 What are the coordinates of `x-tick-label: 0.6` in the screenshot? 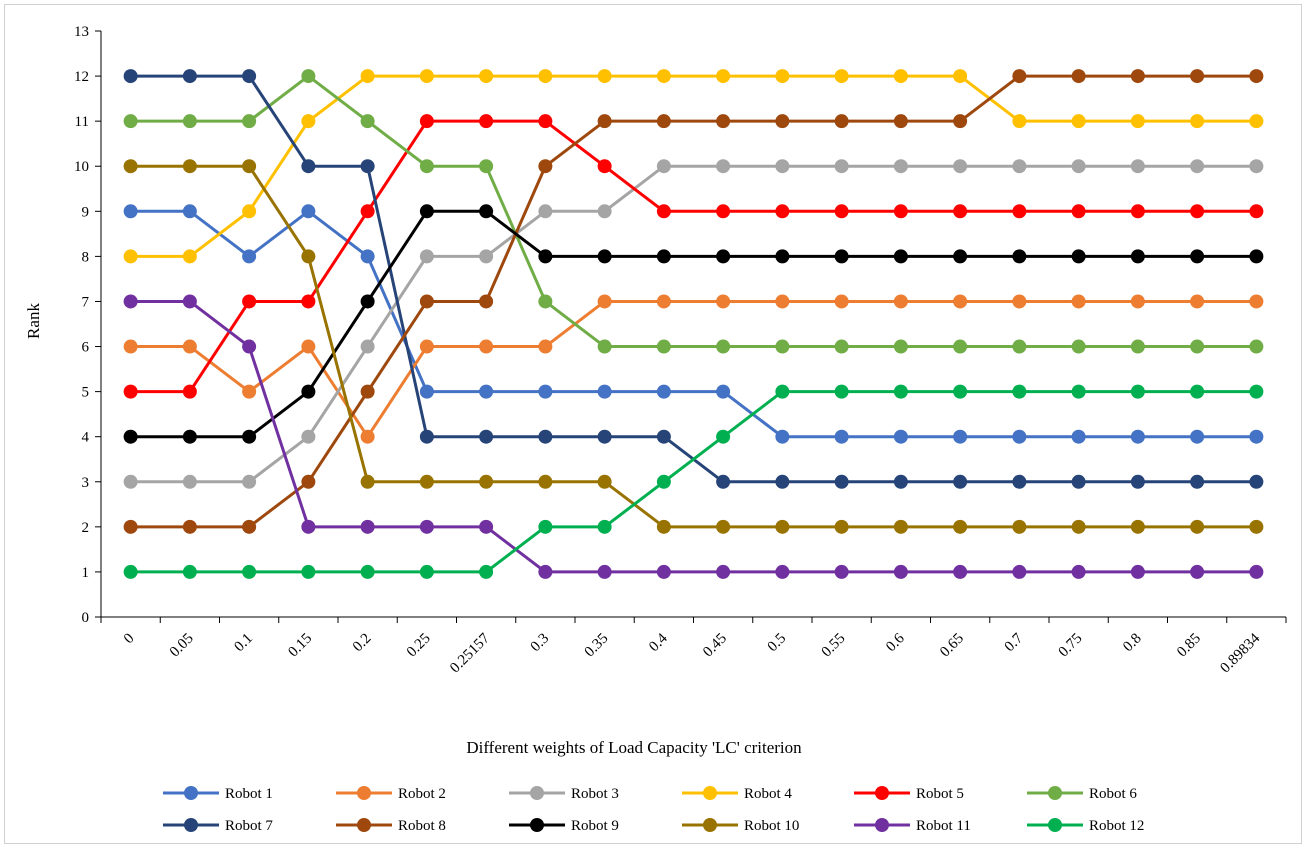 It's located at (895, 642).